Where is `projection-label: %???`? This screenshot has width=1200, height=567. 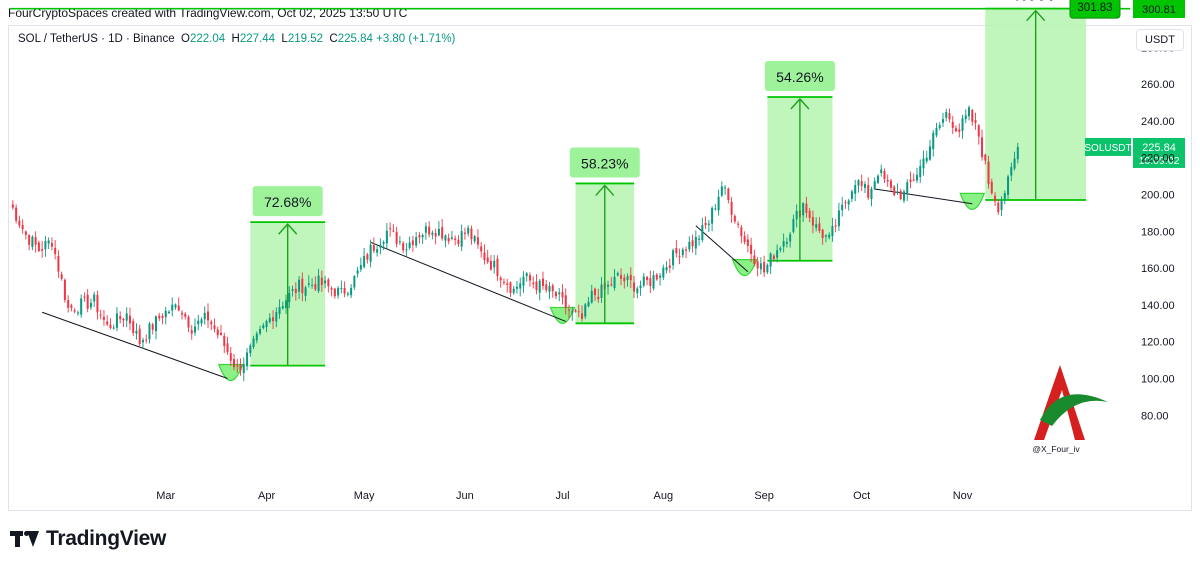
projection-label: %??? is located at coordinates (1036, 2).